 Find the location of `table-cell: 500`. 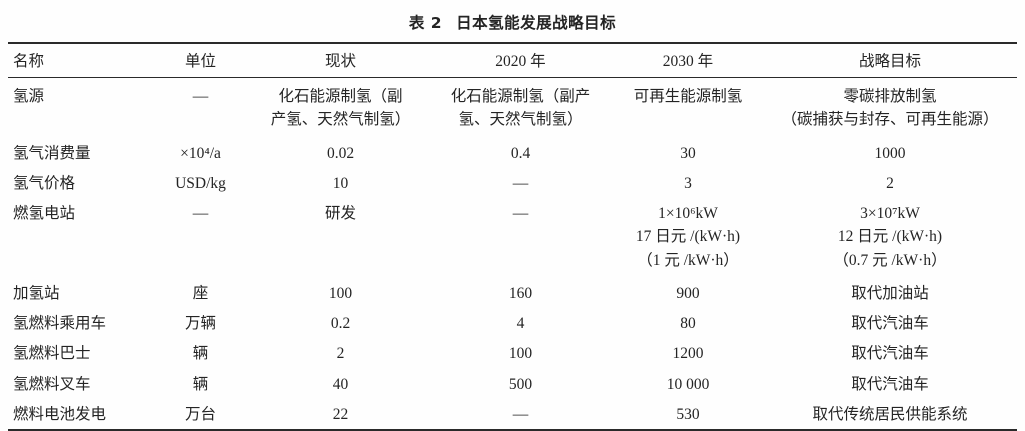

table-cell: 500 is located at coordinates (520, 384).